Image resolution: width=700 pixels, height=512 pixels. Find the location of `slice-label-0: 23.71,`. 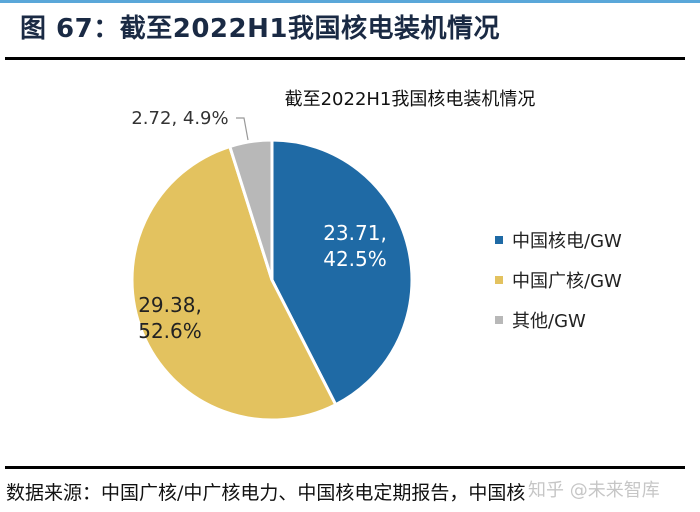

slice-label-0: 23.71, is located at coordinates (355, 233).